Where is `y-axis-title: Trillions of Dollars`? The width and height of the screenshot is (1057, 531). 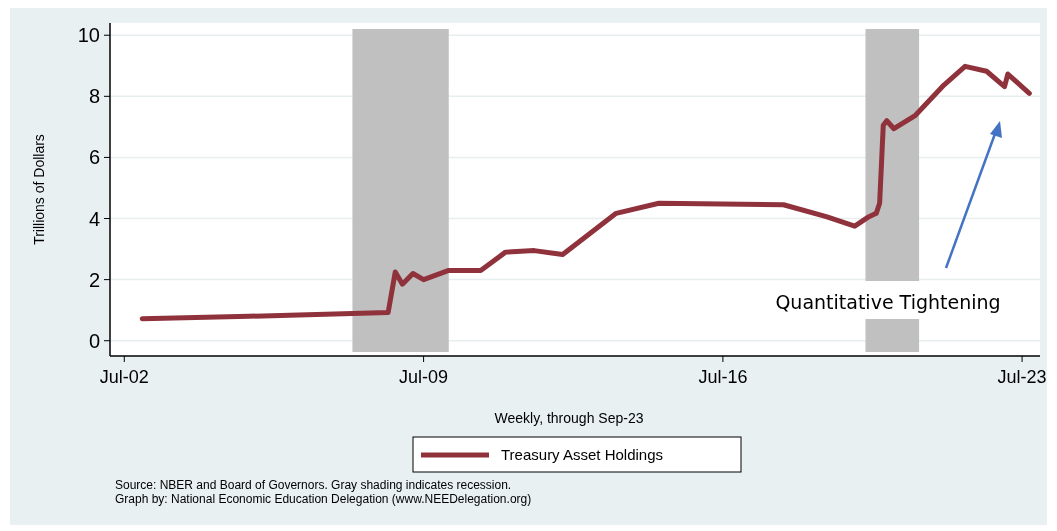 y-axis-title: Trillions of Dollars is located at coordinates (39, 189).